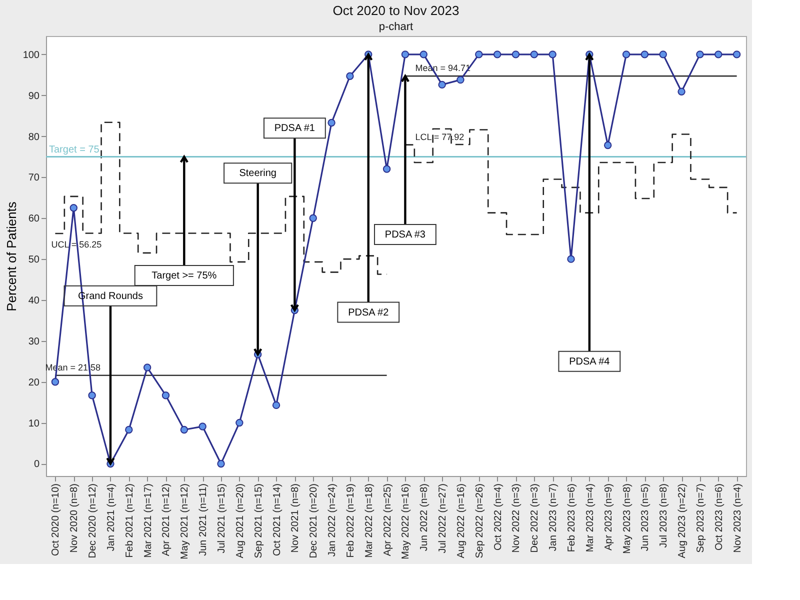 The height and width of the screenshot is (600, 800). Describe the element at coordinates (396, 27) in the screenshot. I see `chart-subtitle: p-chart` at that location.